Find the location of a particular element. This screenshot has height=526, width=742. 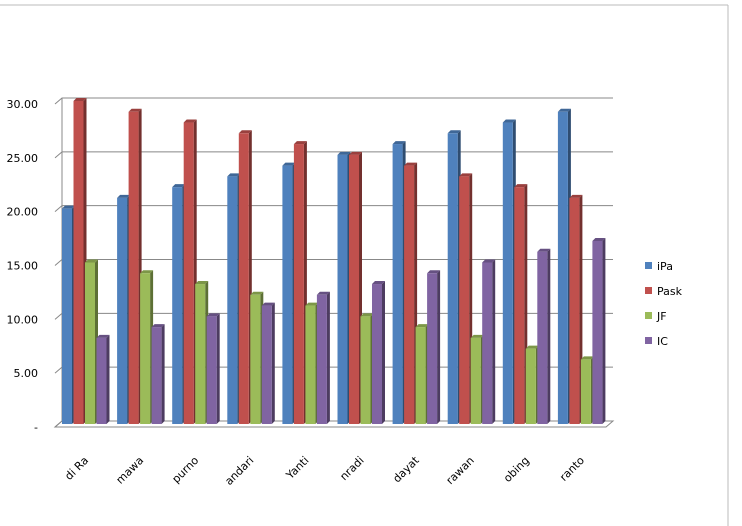

x-tick-label: dayat is located at coordinates (406, 469).